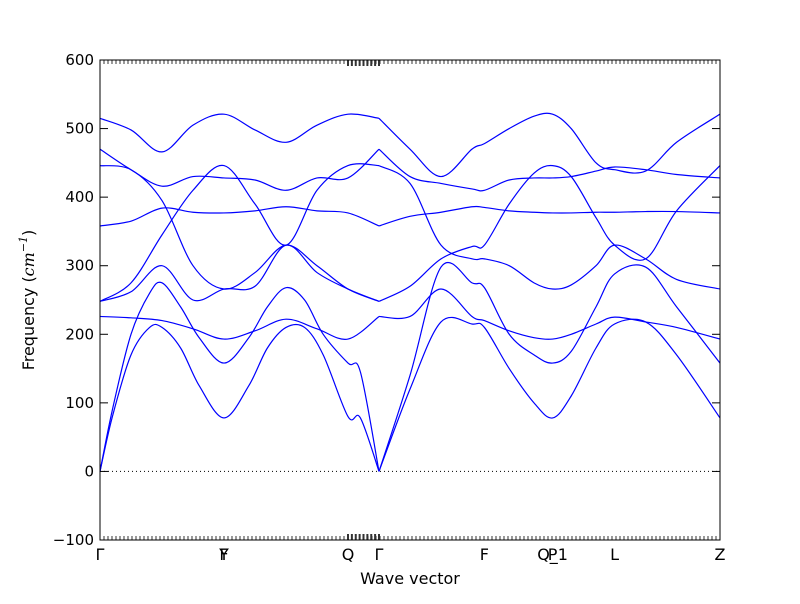  I want to click on x-tick-label: Y, so click(223, 554).